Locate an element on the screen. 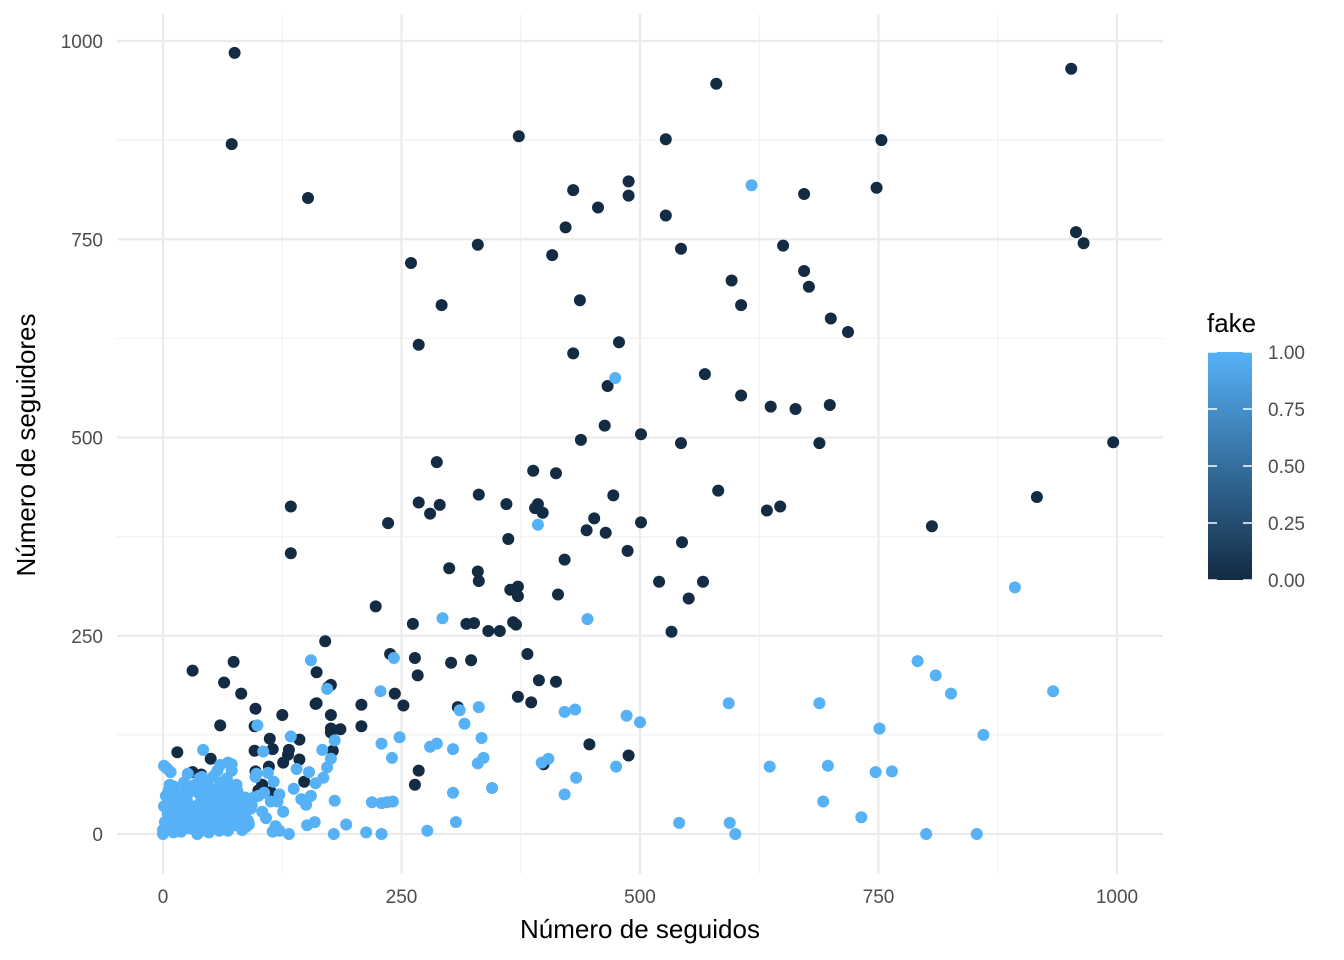 The height and width of the screenshot is (960, 1344). colorbar-ticks: 0.00 0.25 0.50 0.75 1.00 is located at coordinates (1256, 467).